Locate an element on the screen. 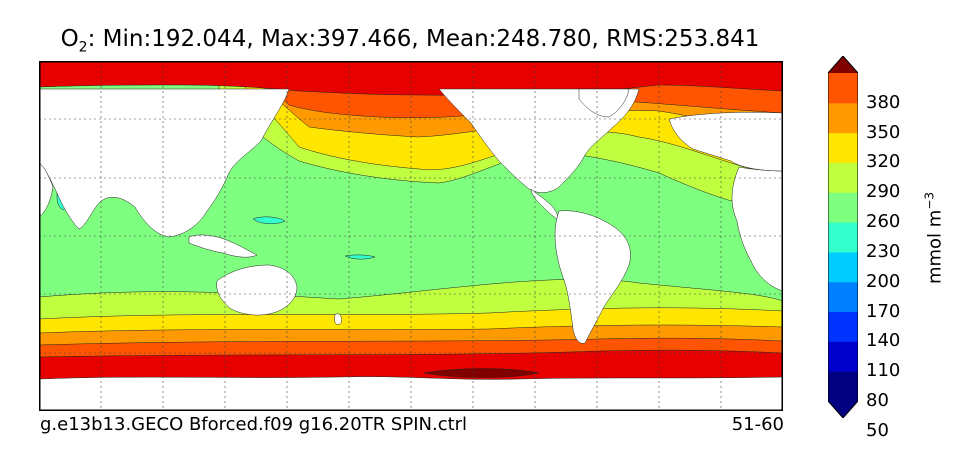 Image resolution: width=967 pixels, height=466 pixels. patch-170-south-pacific is located at coordinates (360, 257).